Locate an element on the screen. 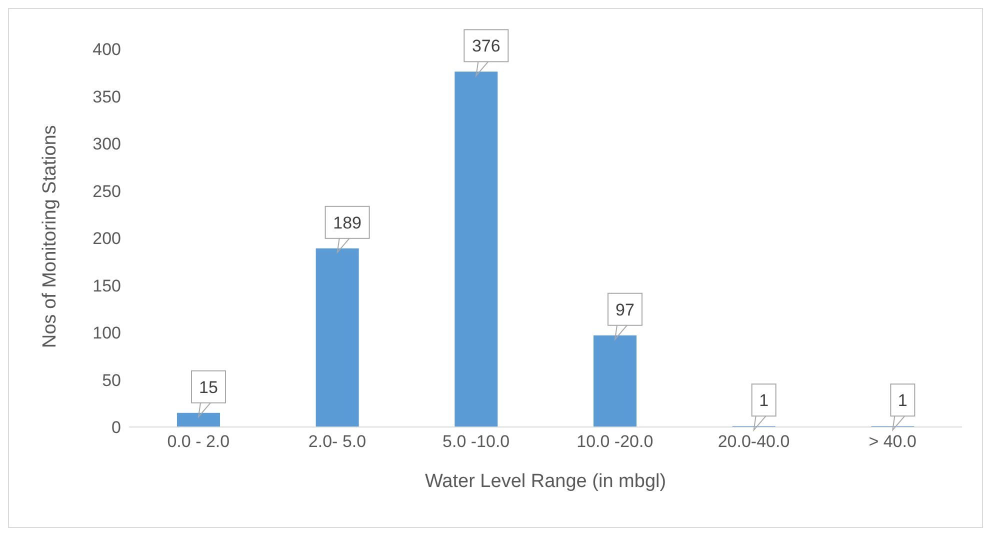 This screenshot has height=536, width=989. y-tick-label: 100 is located at coordinates (106, 333).